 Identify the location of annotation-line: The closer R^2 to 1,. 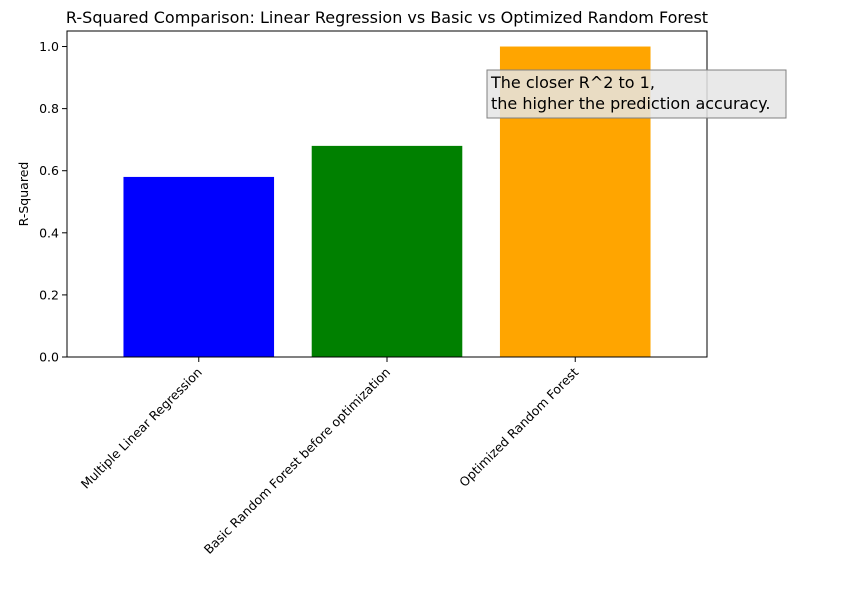
(572, 82).